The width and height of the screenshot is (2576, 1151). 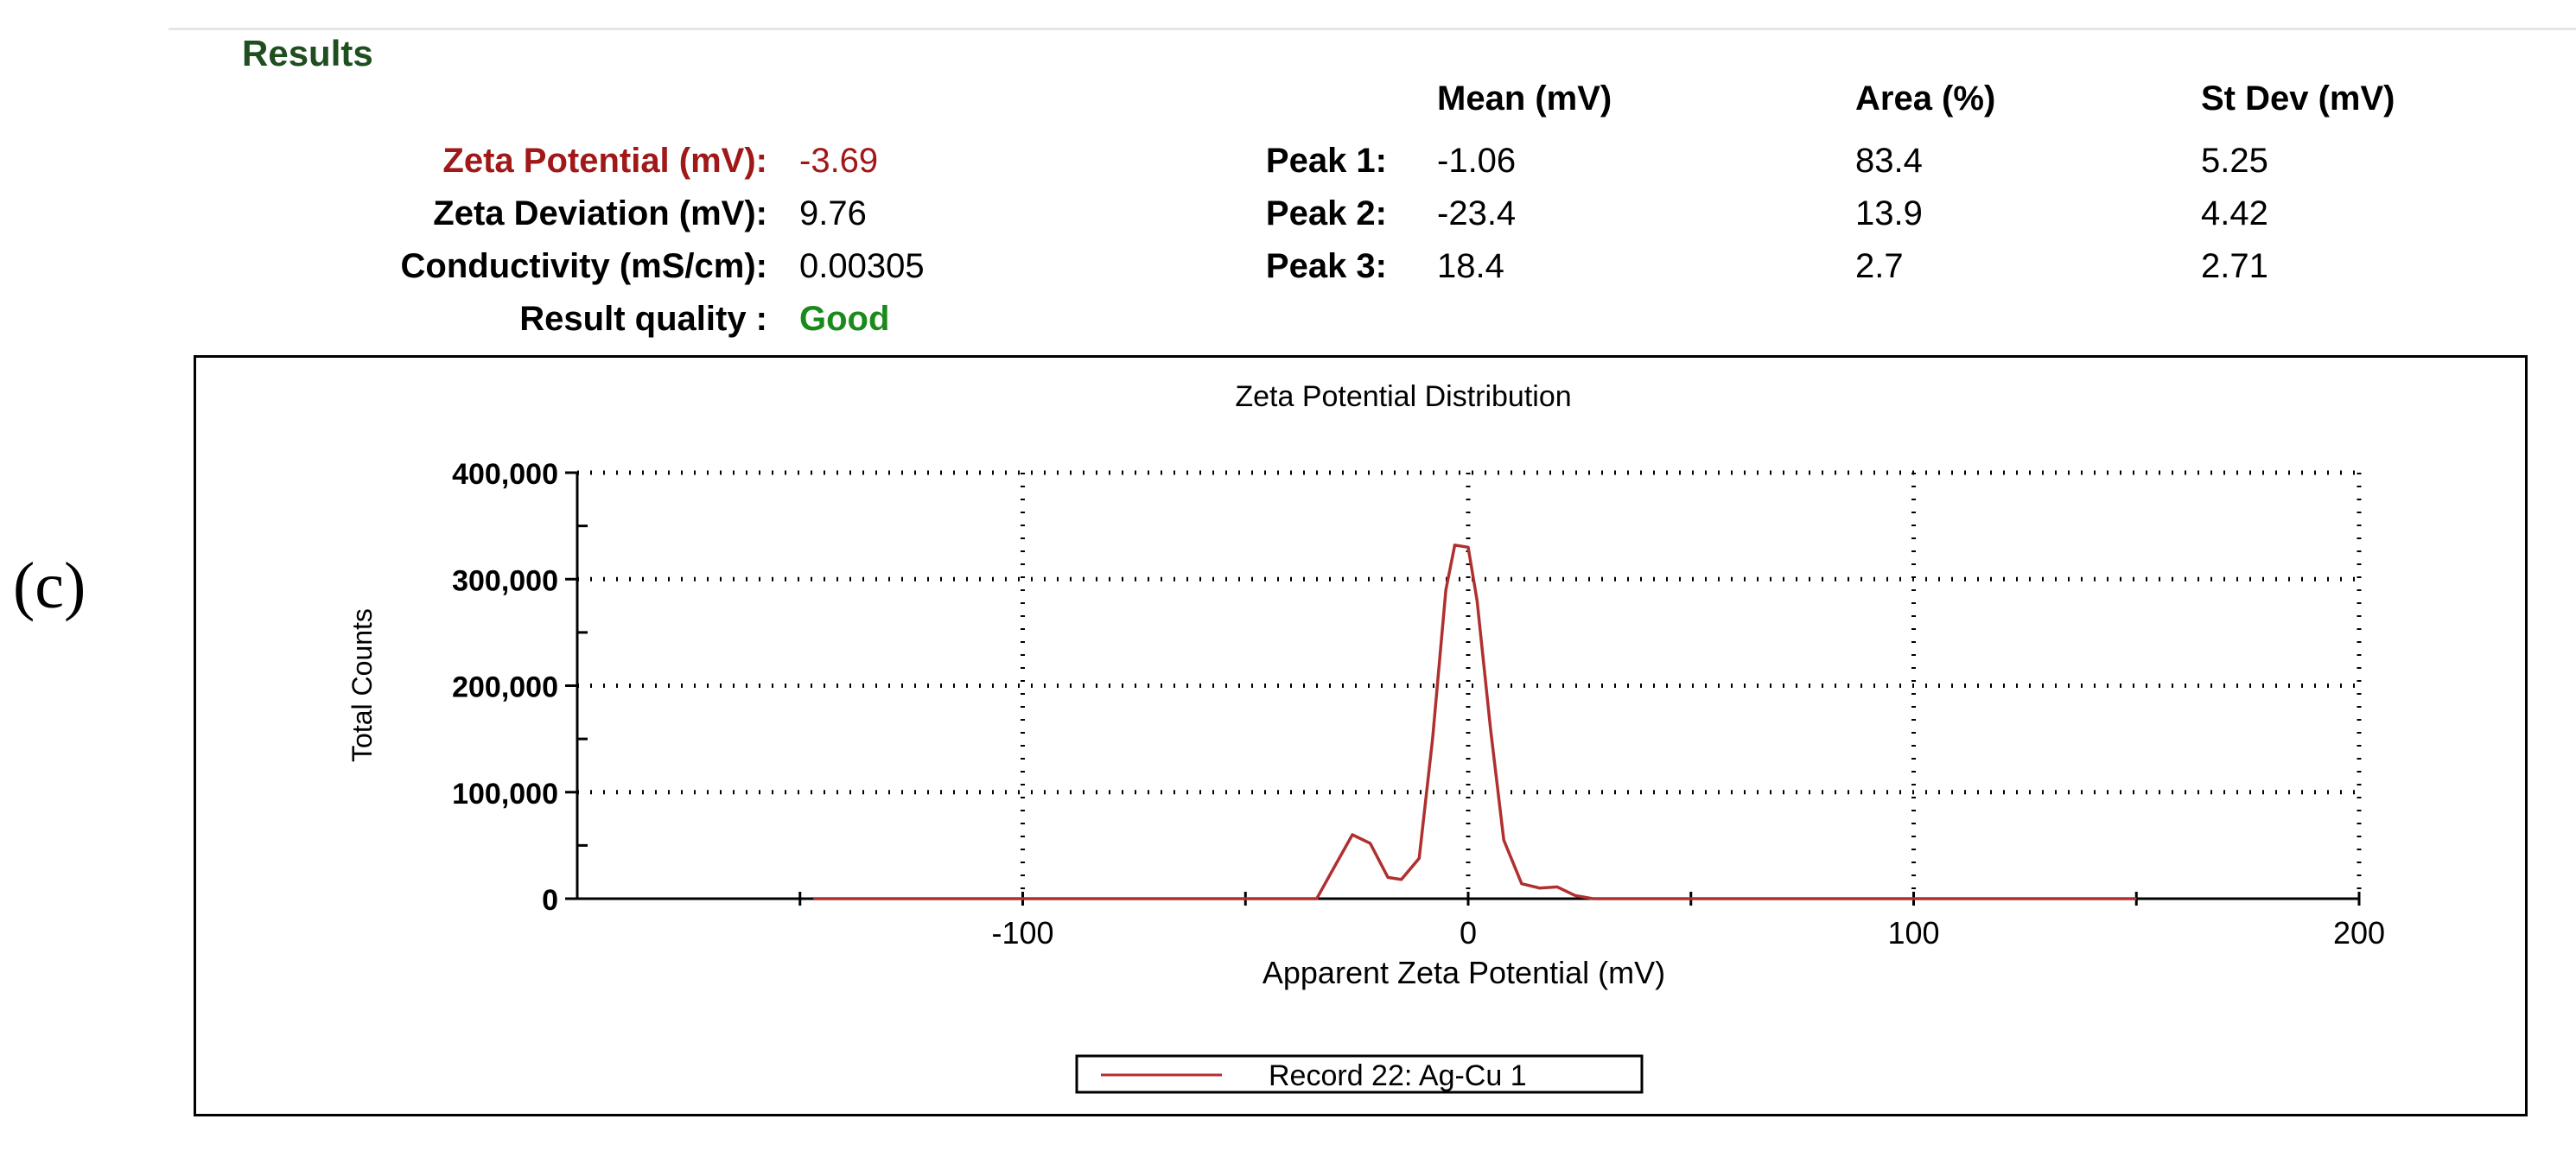 I want to click on x-tick-label-3: 200, so click(x=2359, y=933).